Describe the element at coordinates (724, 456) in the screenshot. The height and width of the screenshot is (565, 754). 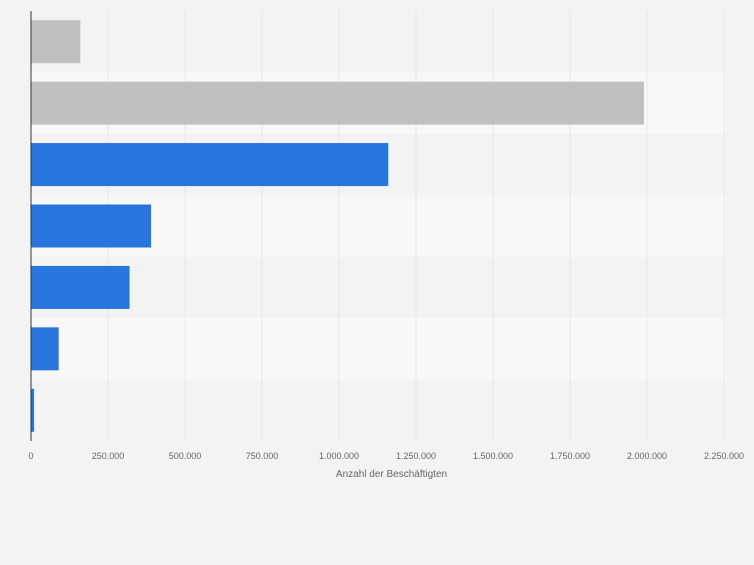
I see `x-tick-label: 2.250.000` at that location.